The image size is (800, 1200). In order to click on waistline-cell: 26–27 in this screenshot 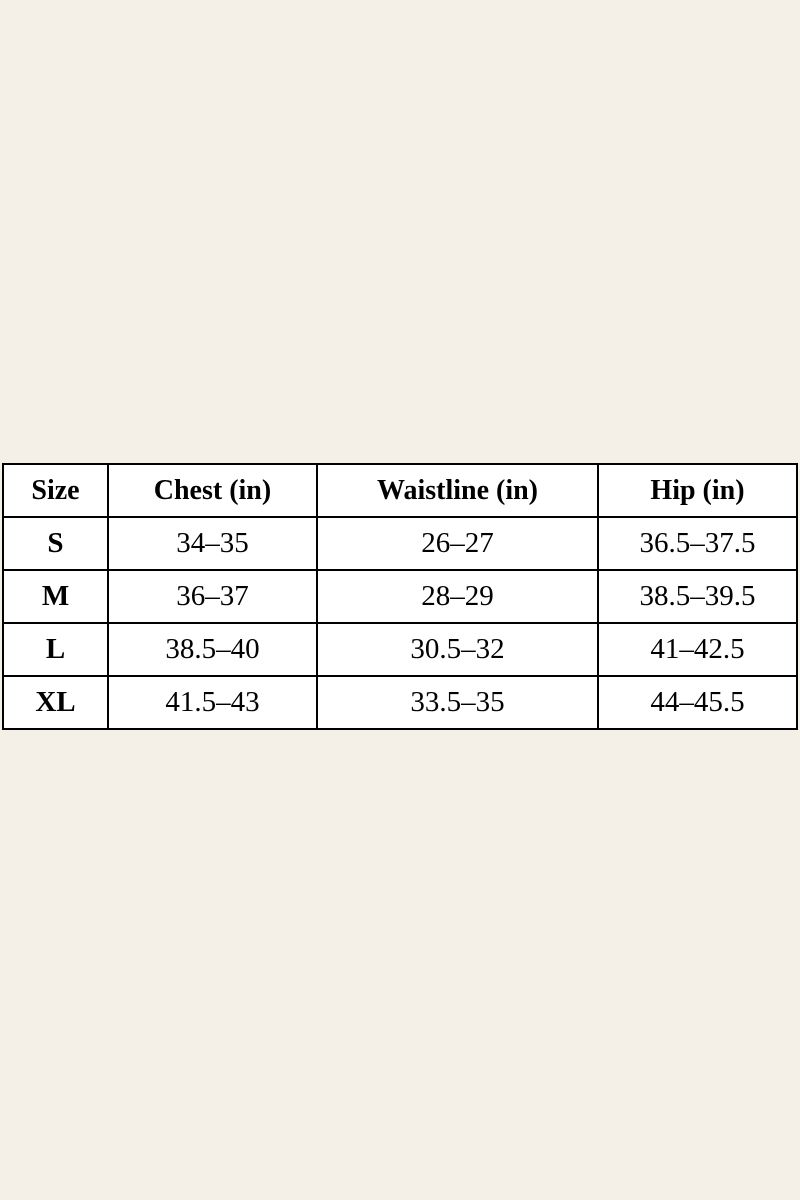, I will do `click(457, 543)`.